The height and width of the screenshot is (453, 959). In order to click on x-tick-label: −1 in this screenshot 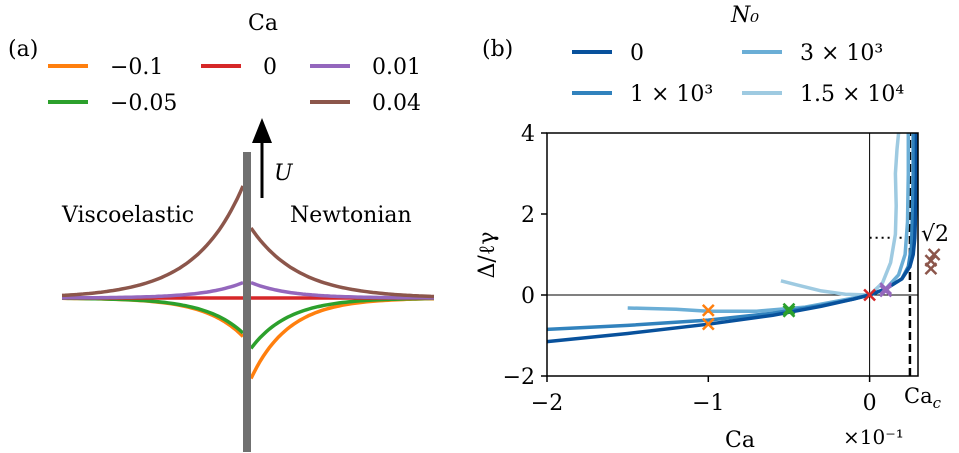, I will do `click(708, 403)`.